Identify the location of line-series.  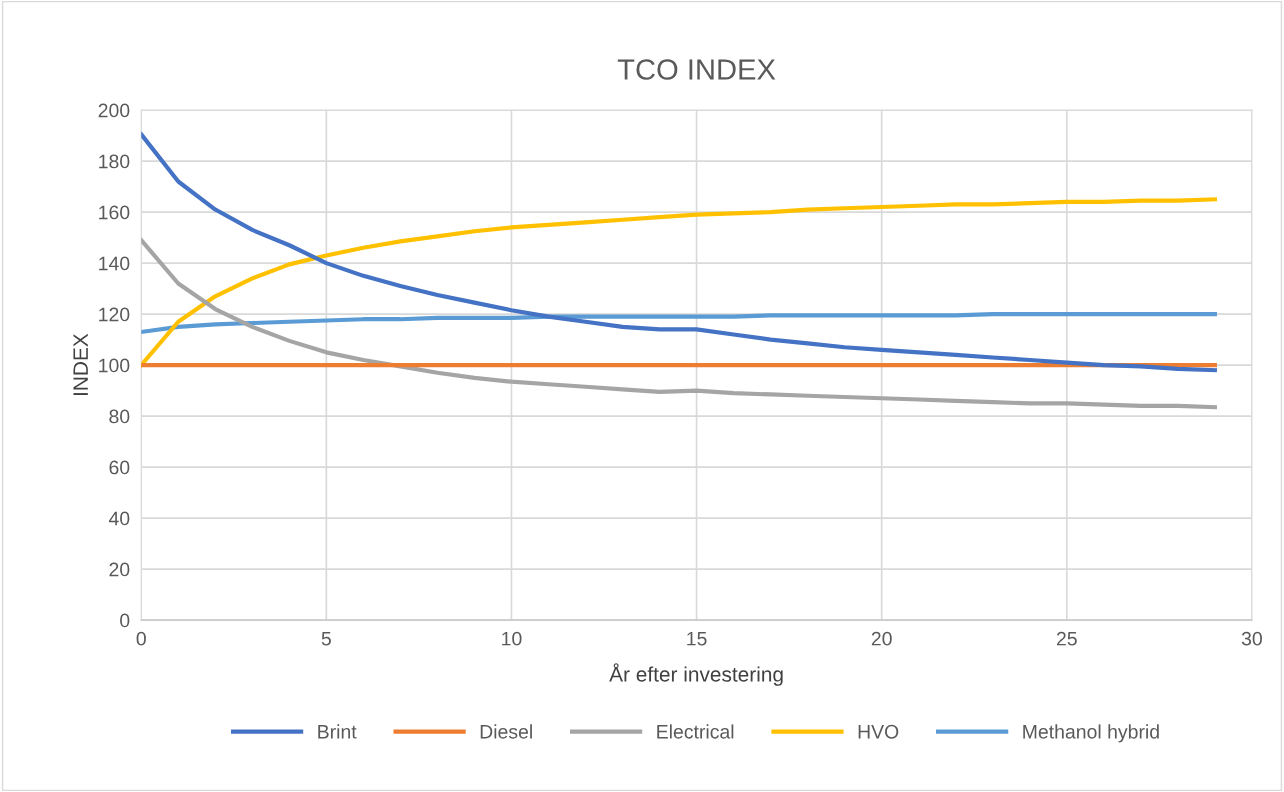
(679, 323).